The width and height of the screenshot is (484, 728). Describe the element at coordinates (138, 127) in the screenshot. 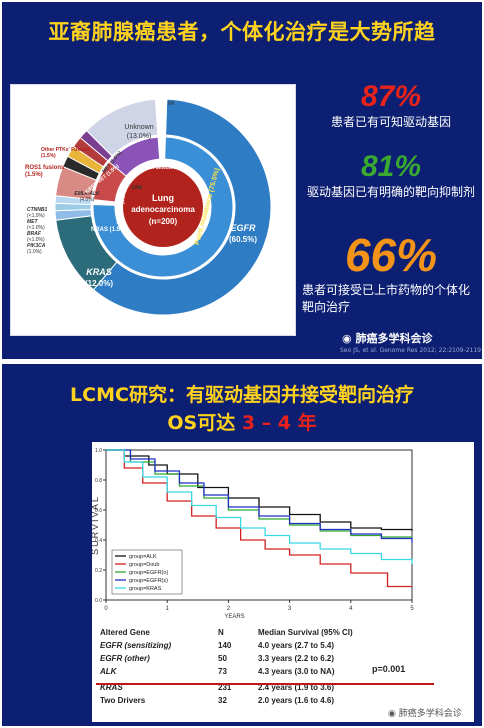

I see `label-unknown: Unknown` at that location.